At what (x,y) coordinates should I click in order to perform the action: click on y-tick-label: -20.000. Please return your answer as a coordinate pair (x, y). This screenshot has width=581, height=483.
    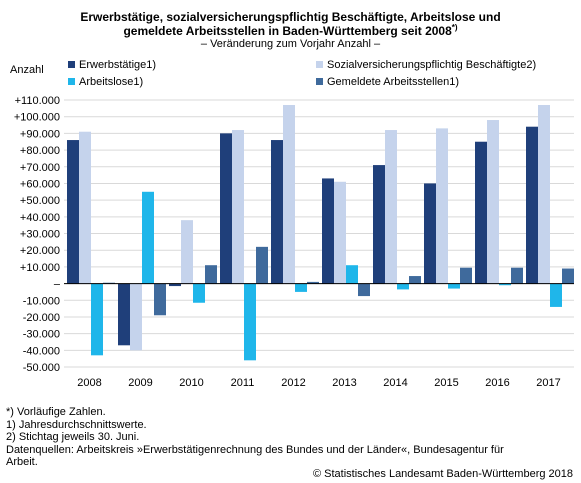
    Looking at the image, I should click on (41, 318).